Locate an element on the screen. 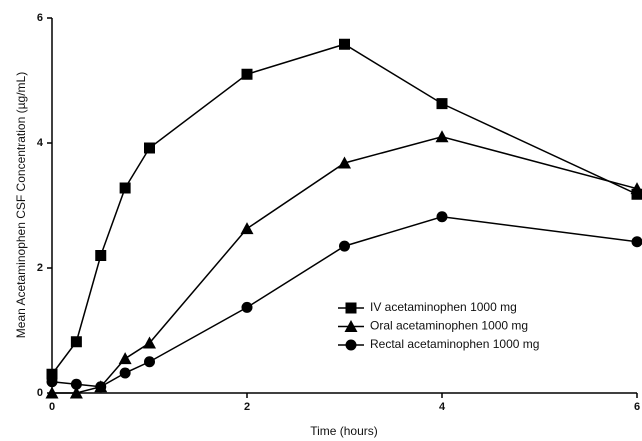  x-tick-label: 6 is located at coordinates (637, 407).